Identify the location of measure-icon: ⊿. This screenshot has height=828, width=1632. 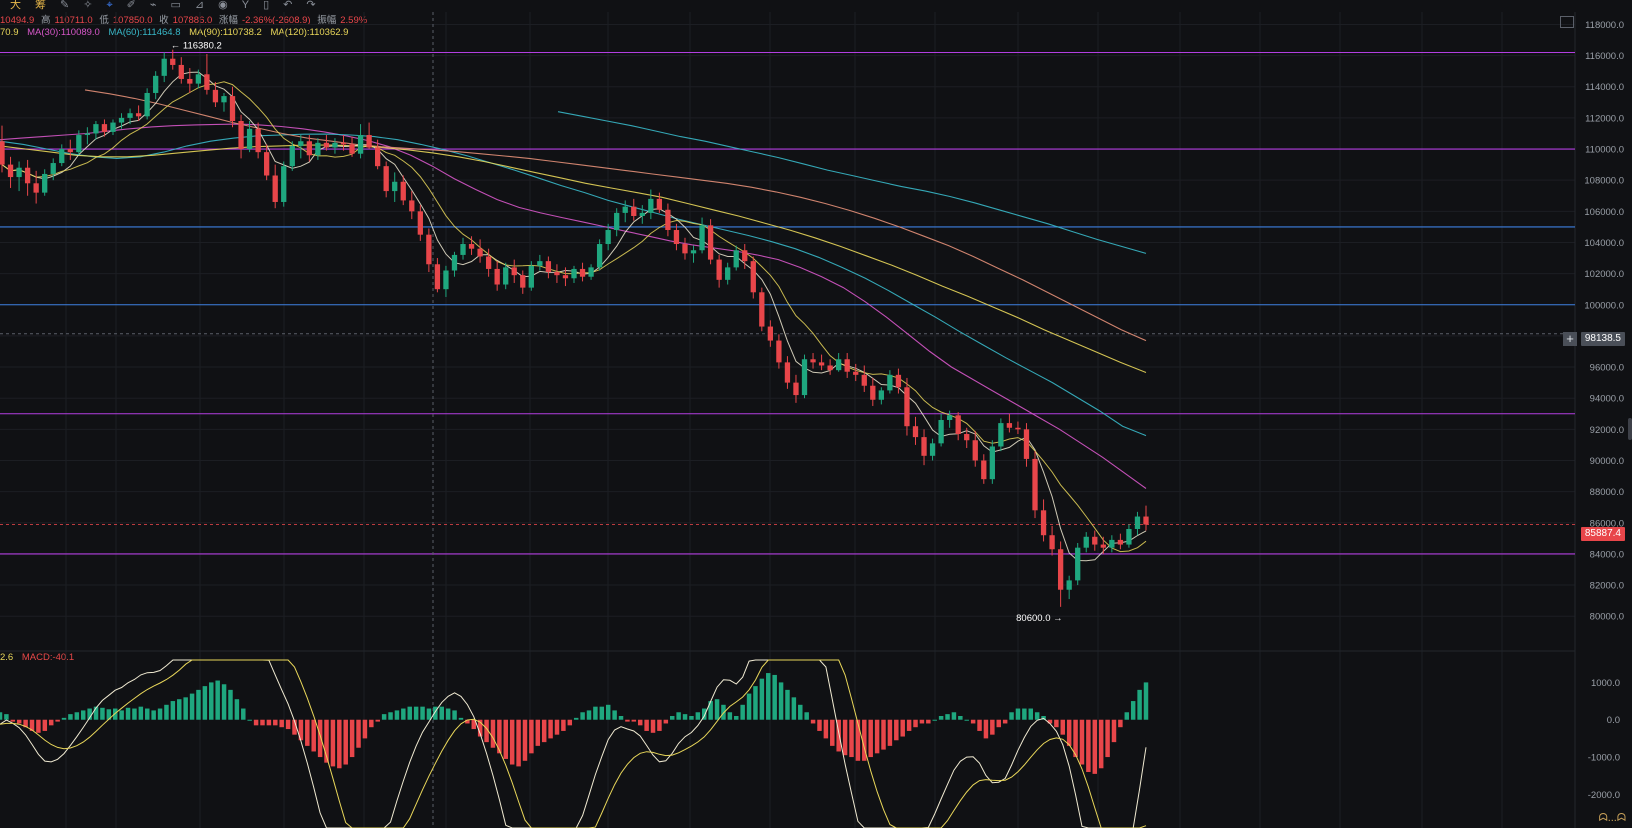
(199, 5).